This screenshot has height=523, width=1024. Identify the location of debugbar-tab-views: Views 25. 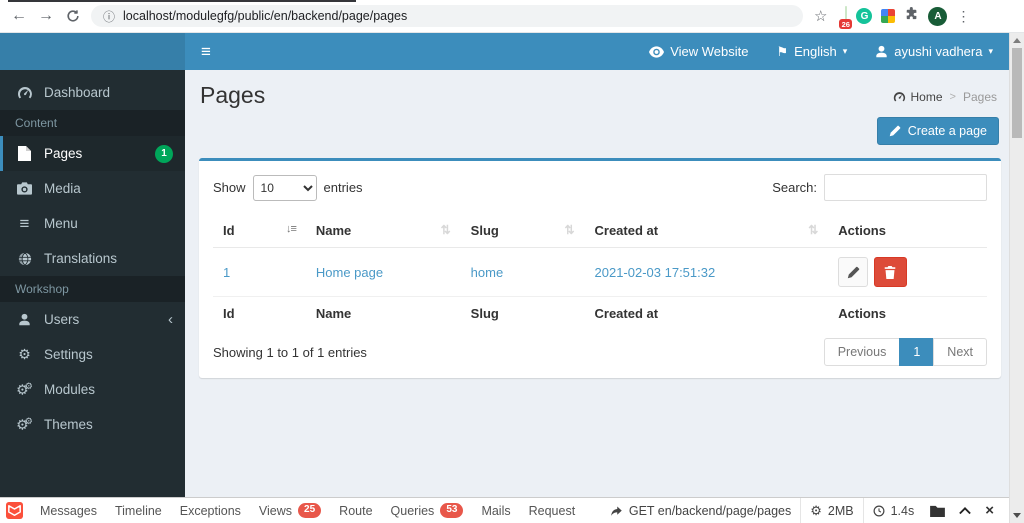
(290, 510).